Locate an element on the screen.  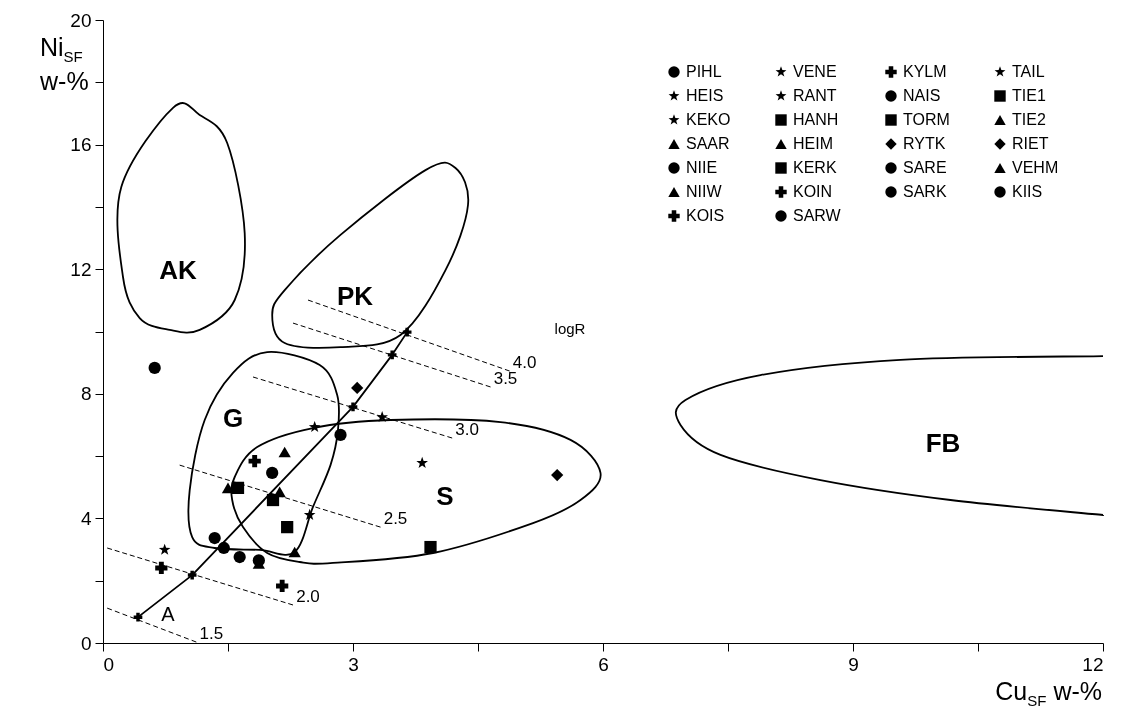
legend-label: NIIW is located at coordinates (704, 191).